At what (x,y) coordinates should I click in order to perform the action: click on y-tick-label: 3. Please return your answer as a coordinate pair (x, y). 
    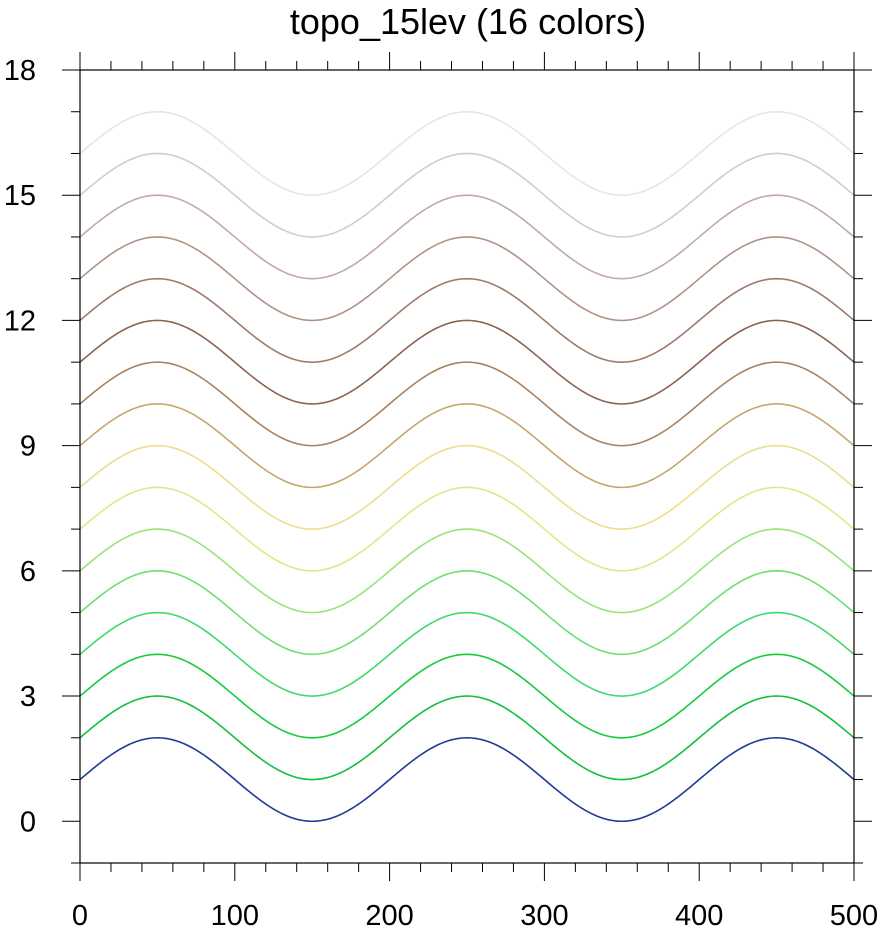
    Looking at the image, I should click on (28, 697).